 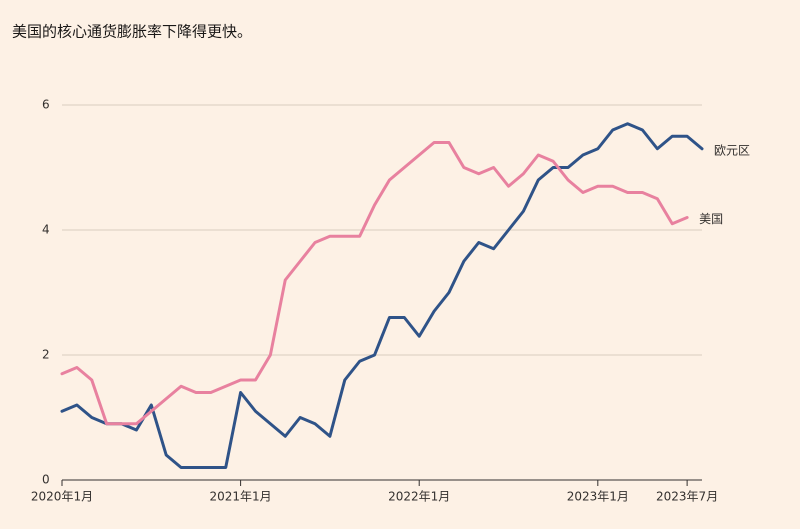 I want to click on x-tick-label: 2023年7月, so click(x=687, y=497).